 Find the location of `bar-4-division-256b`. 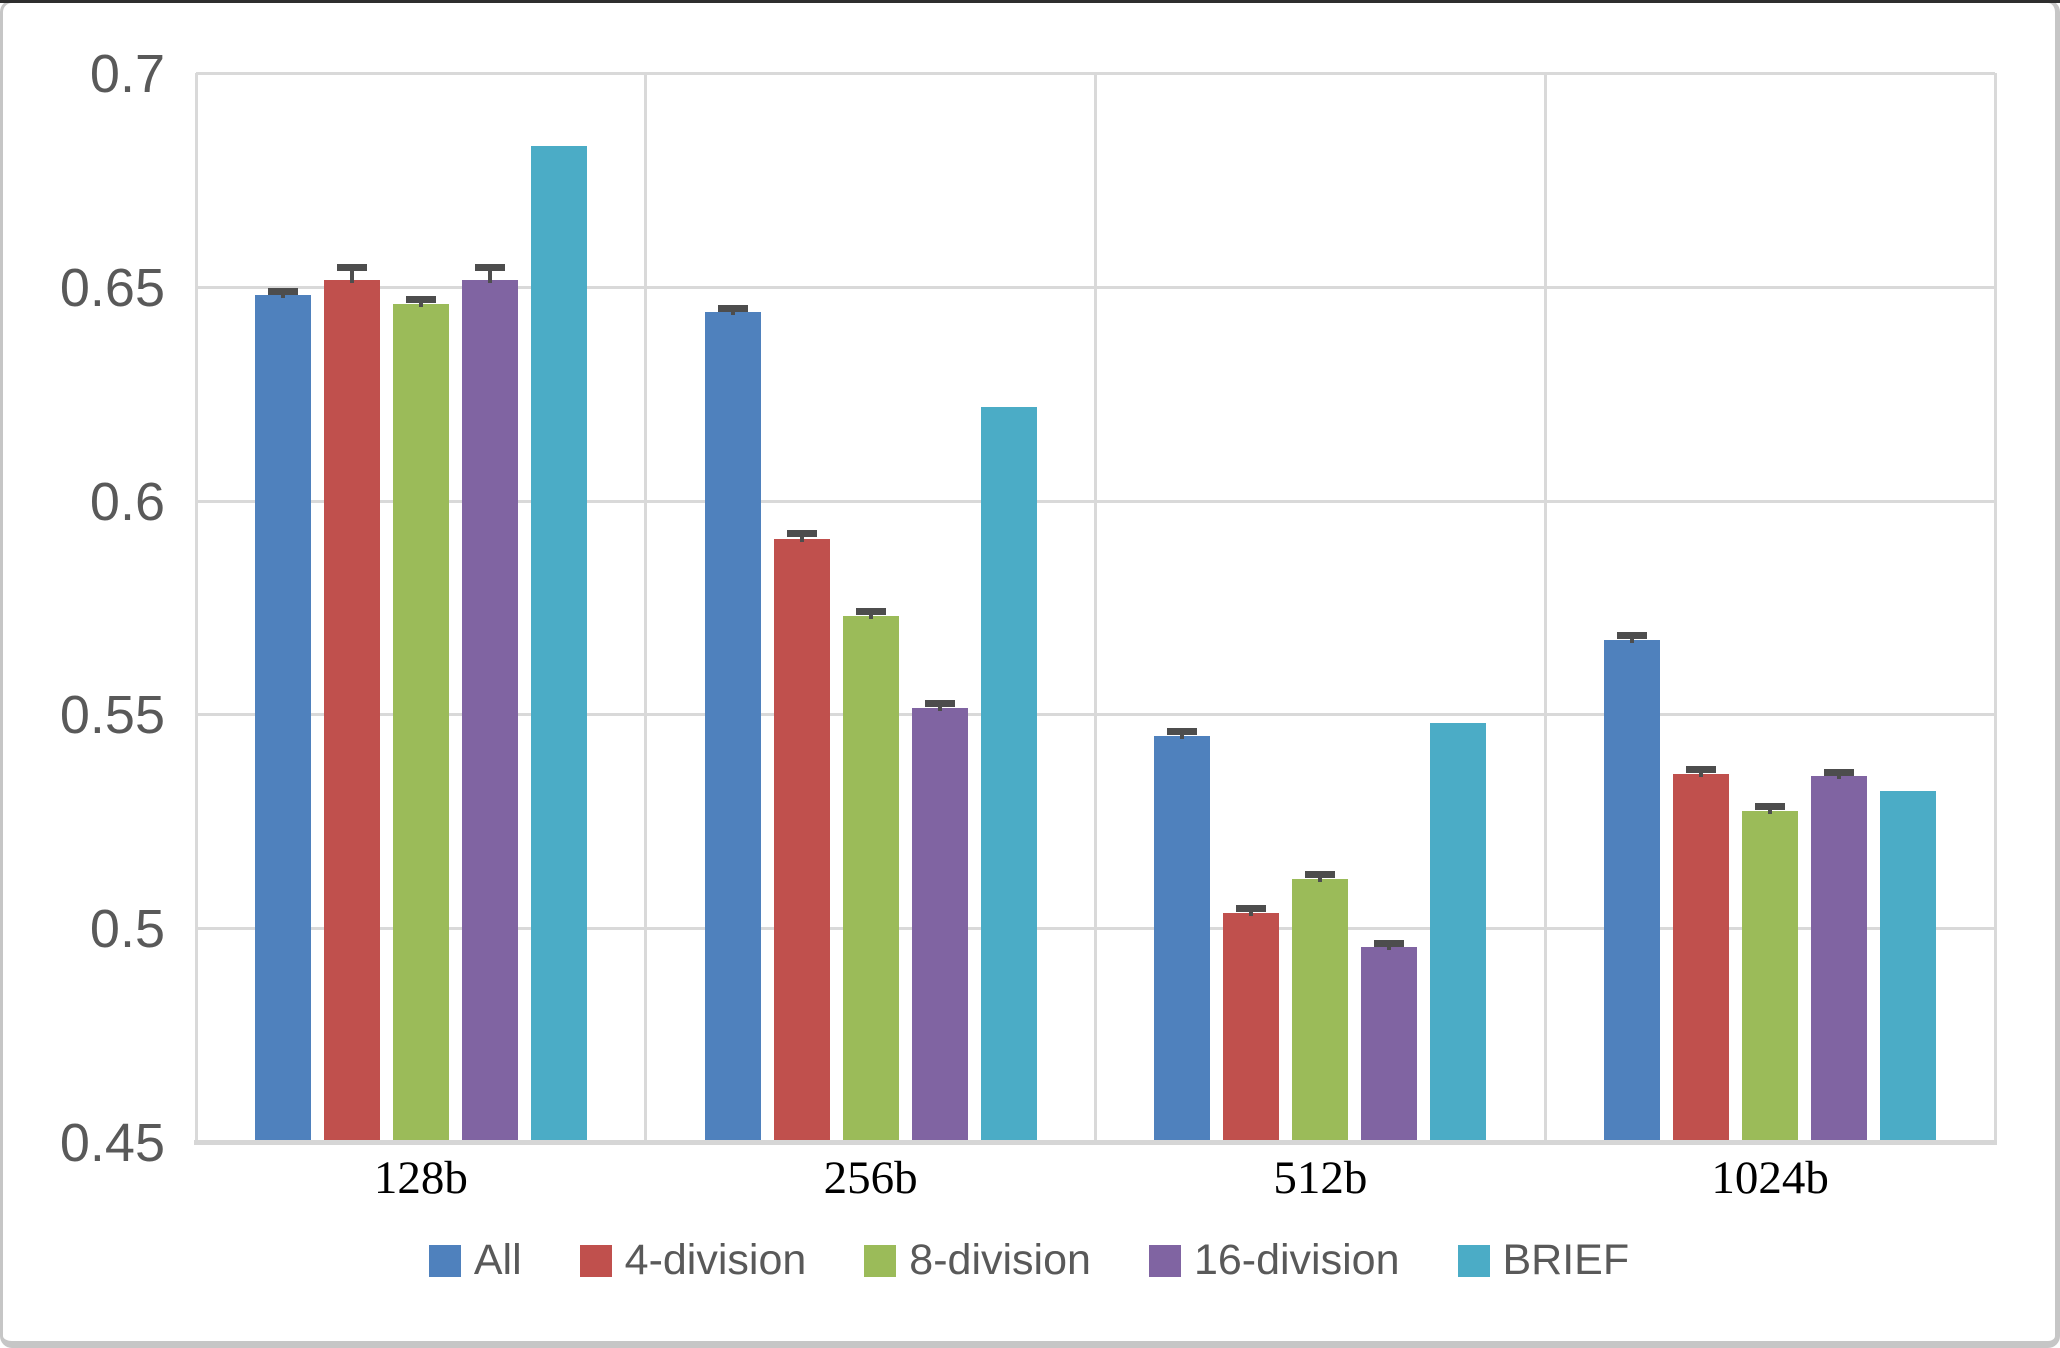

bar-4-division-256b is located at coordinates (801, 840).